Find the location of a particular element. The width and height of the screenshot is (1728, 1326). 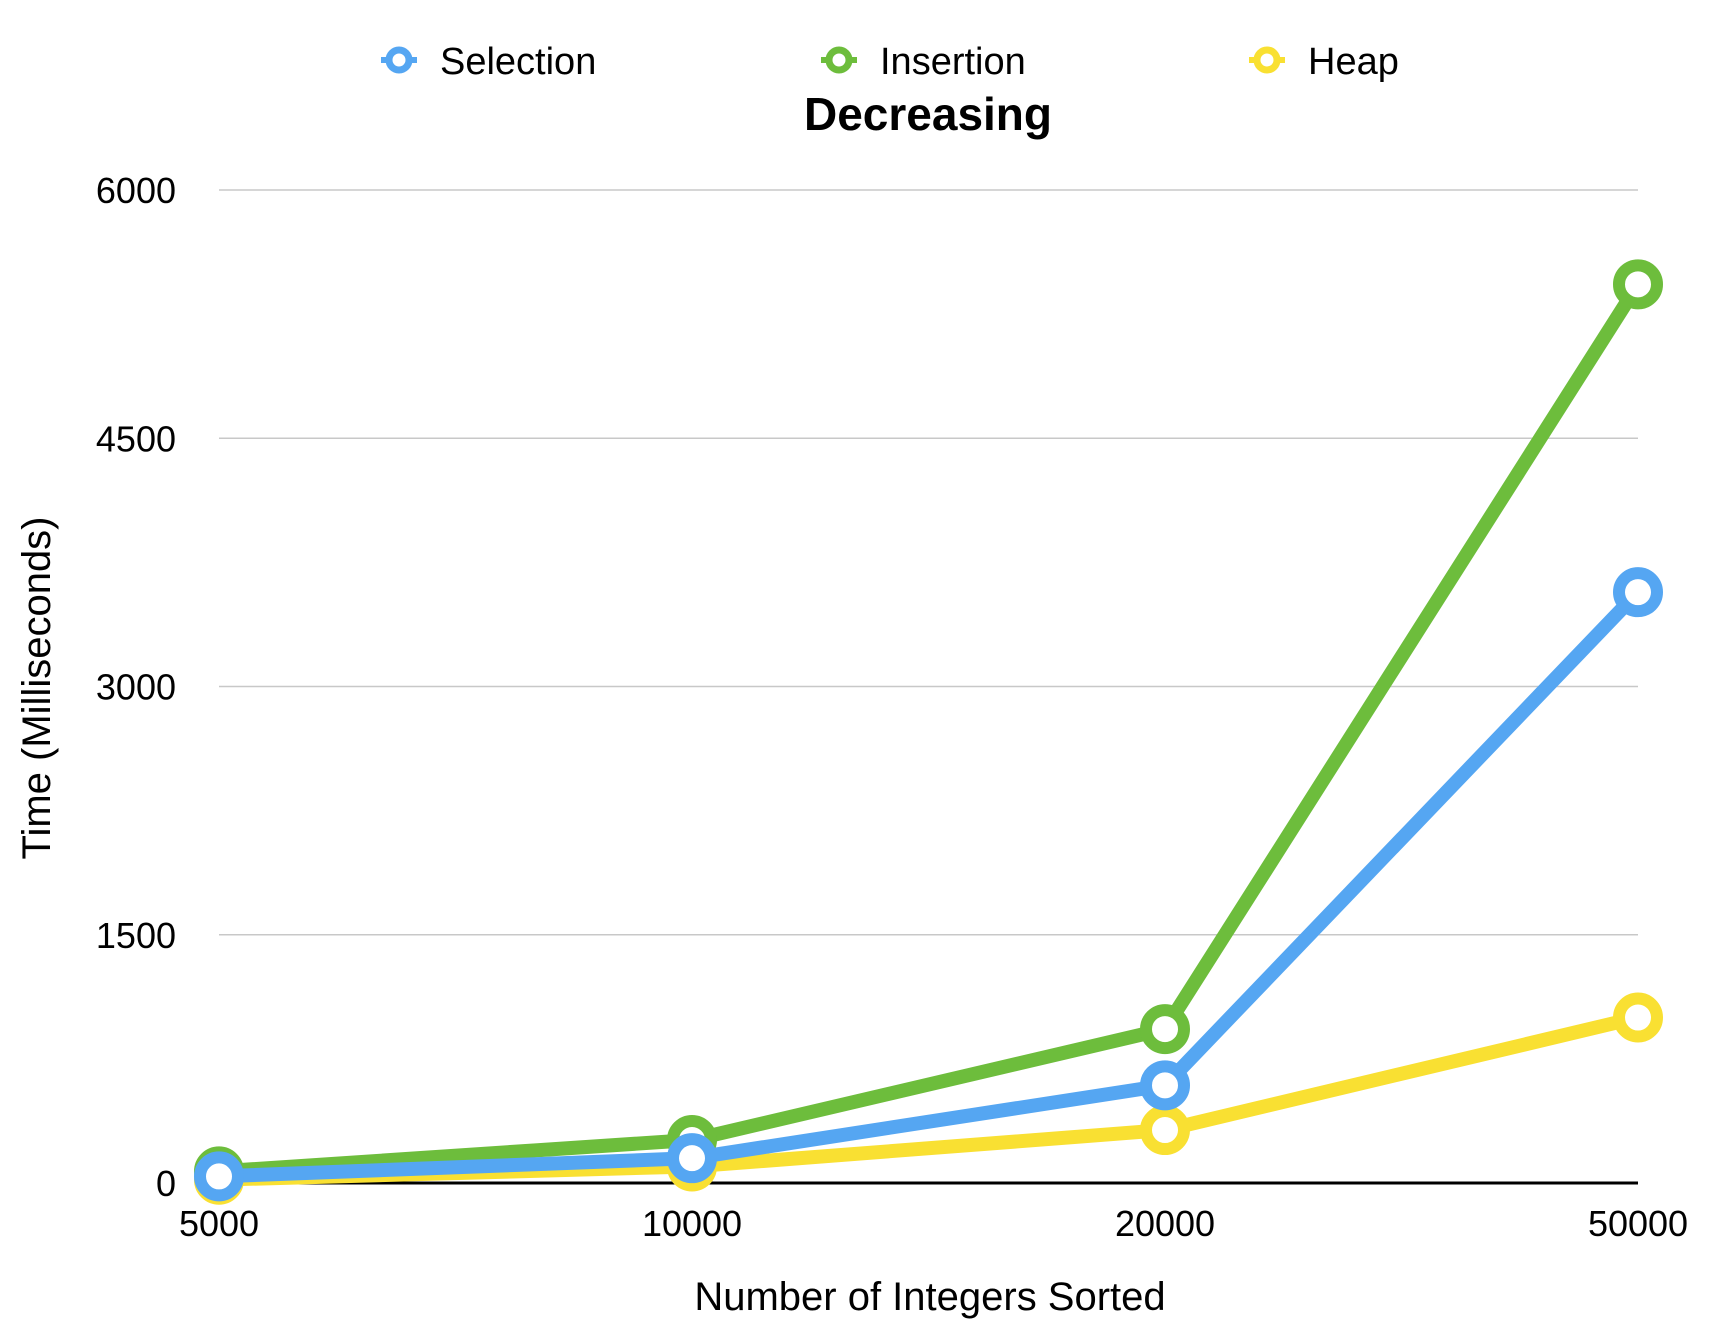

y-tick-label: 4500 is located at coordinates (136, 438).